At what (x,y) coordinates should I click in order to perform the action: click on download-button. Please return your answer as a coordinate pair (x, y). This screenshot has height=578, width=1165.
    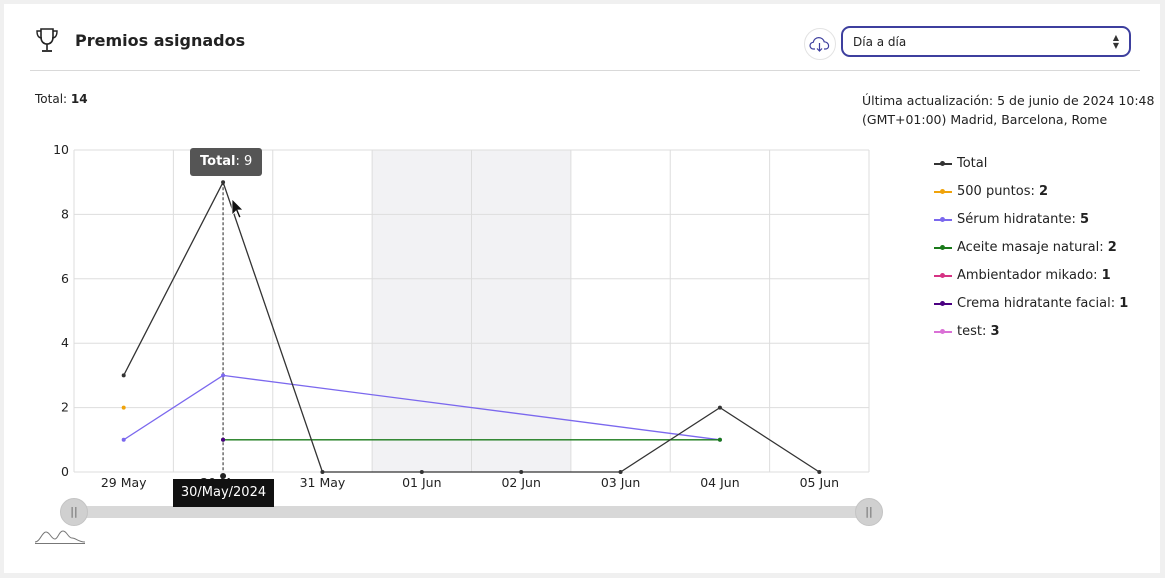
    Looking at the image, I should click on (820, 44).